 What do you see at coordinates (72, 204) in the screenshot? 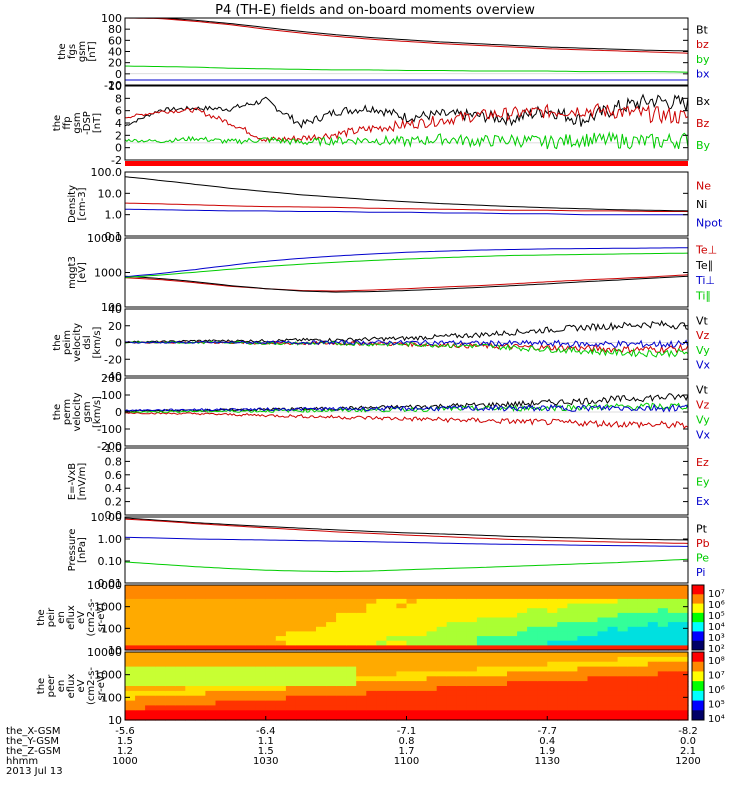
I see `y-axis-label: Density` at bounding box center [72, 204].